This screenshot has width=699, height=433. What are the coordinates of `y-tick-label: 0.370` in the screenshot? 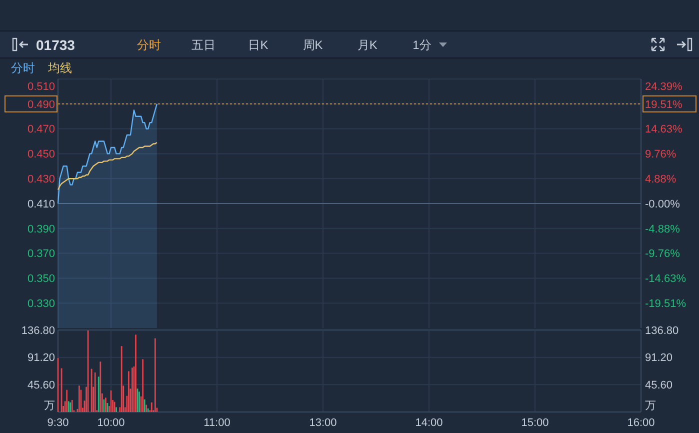 It's located at (41, 254).